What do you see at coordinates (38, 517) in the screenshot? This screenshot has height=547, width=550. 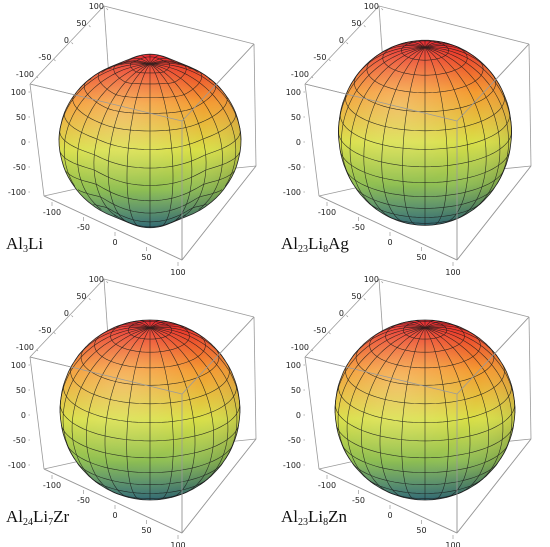 I see `compound-label: Al24Li7Zr` at bounding box center [38, 517].